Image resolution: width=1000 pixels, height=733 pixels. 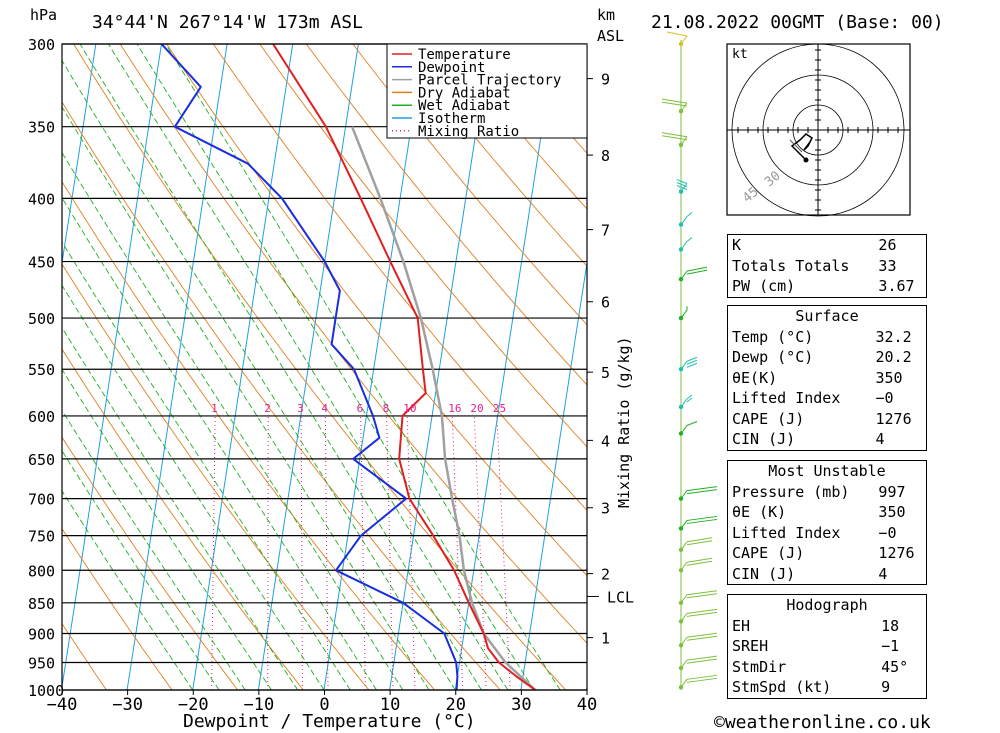 What do you see at coordinates (750, 646) in the screenshot?
I see `sreh-label: SREH` at bounding box center [750, 646].